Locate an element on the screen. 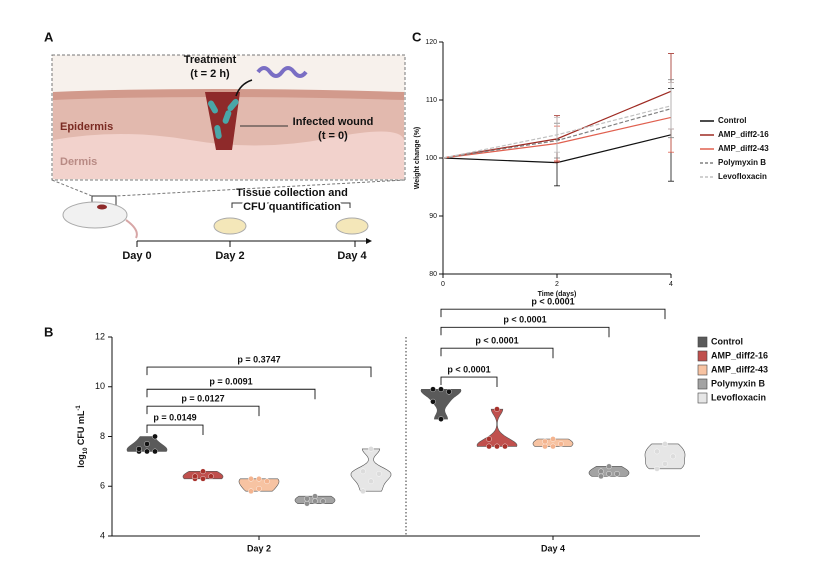 Image resolution: width=819 pixels, height=575 pixels. y-tick-label: 120 is located at coordinates (431, 42).